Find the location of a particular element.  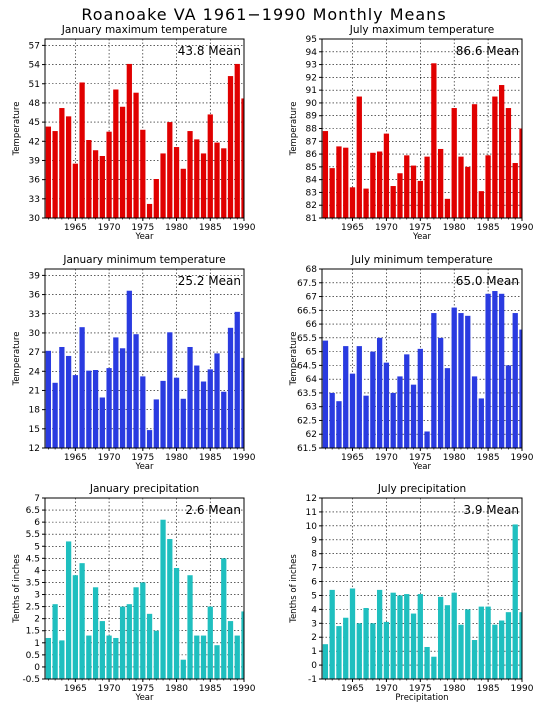

y-tick-label: 68 is located at coordinates (312, 270).